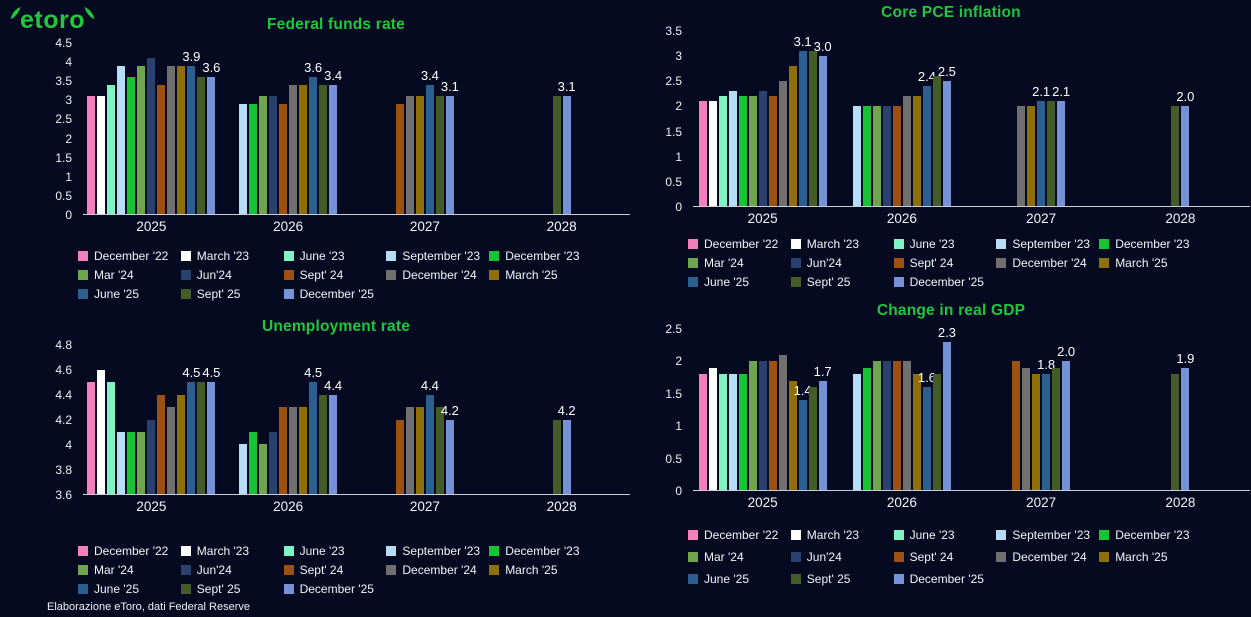 This screenshot has height=617, width=1251. I want to click on y-tick-label: 1, so click(68, 176).